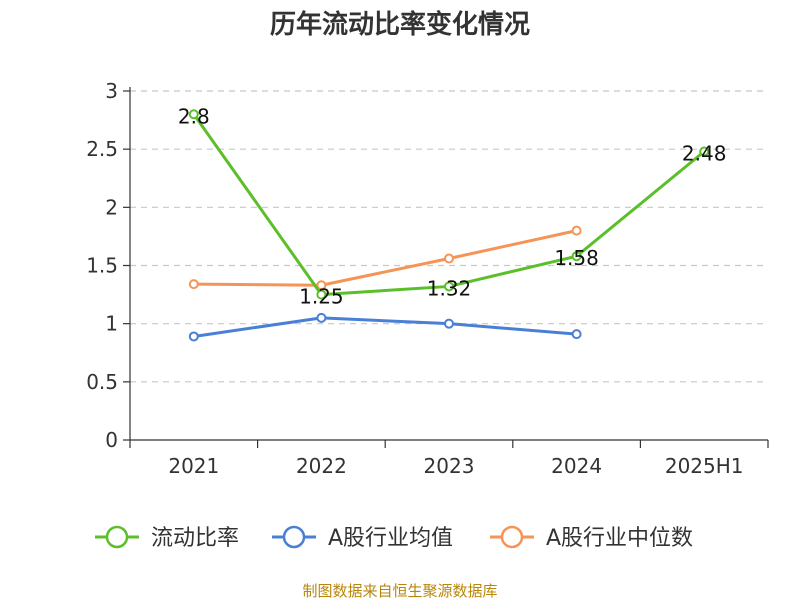 This screenshot has width=800, height=600. Describe the element at coordinates (400, 24) in the screenshot. I see `chart-title: 历年流动比率变化情况` at that location.